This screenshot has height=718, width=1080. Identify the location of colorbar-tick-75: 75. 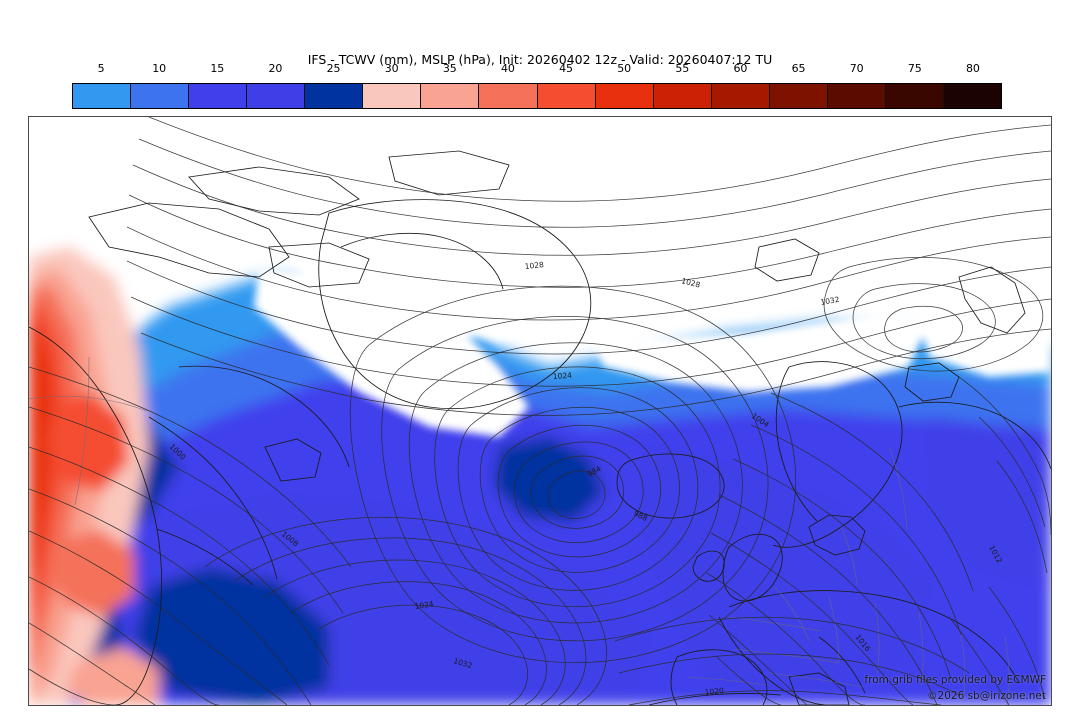
(914, 68).